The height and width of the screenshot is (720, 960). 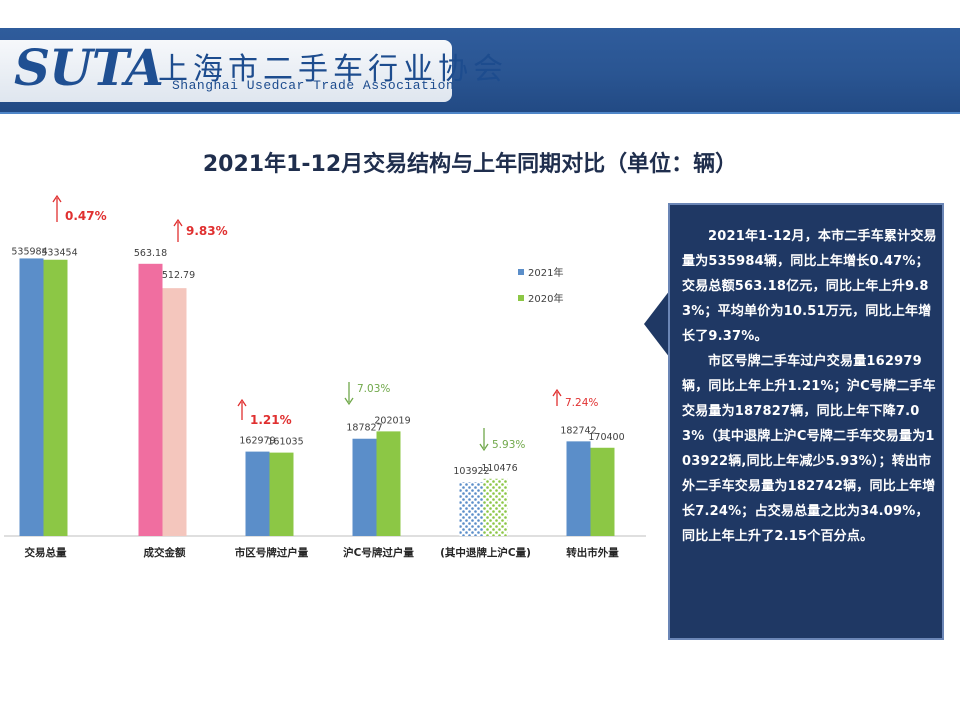 What do you see at coordinates (86, 216) in the screenshot?
I see `change-percent: 0.47%` at bounding box center [86, 216].